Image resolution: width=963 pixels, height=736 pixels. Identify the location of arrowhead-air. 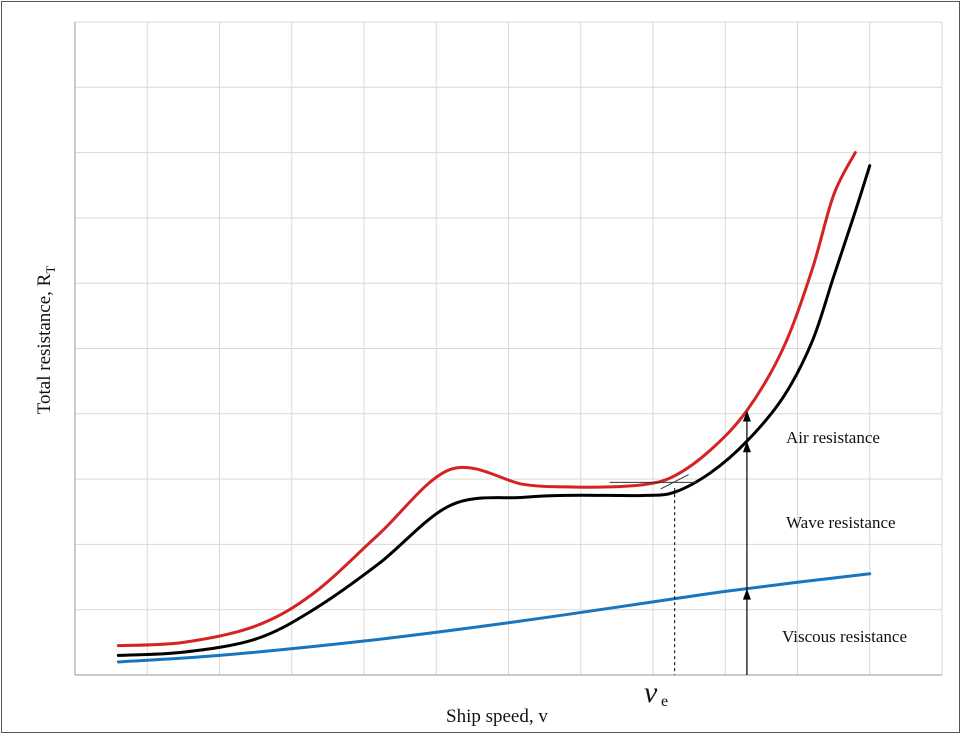
(746, 416).